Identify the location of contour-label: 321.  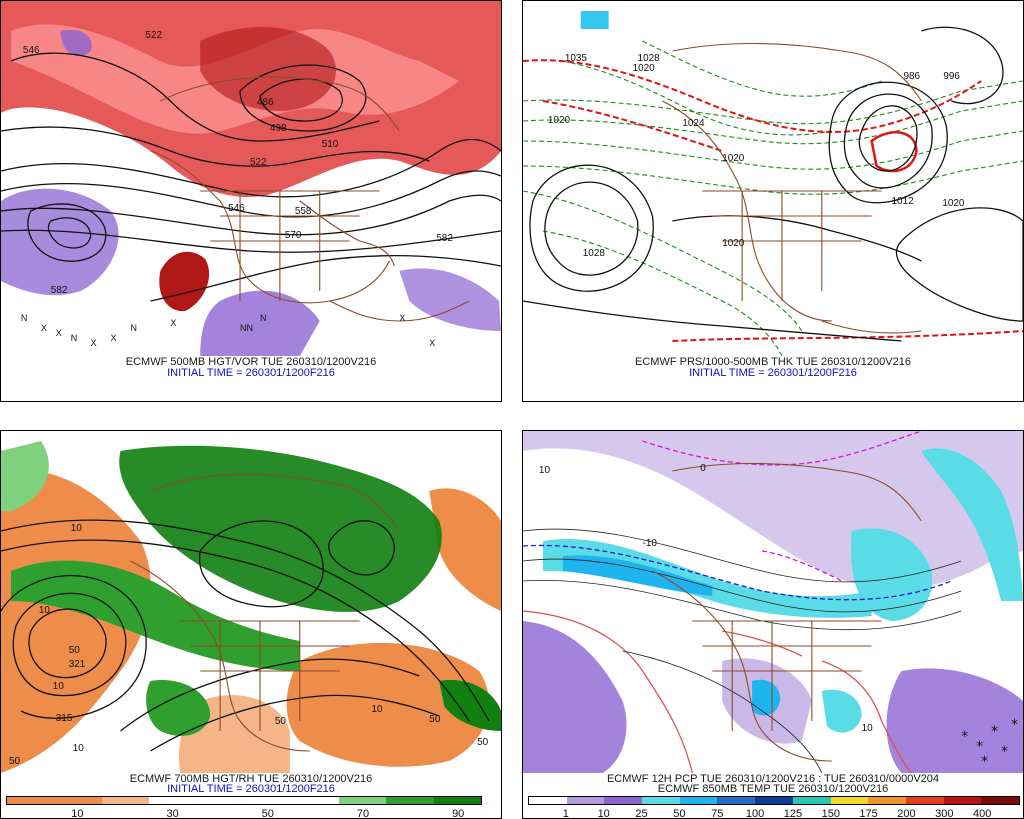
(77, 664).